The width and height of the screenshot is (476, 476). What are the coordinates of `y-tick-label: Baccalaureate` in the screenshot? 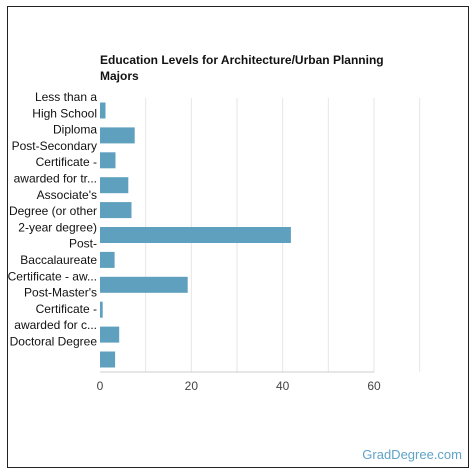 It's located at (58, 260).